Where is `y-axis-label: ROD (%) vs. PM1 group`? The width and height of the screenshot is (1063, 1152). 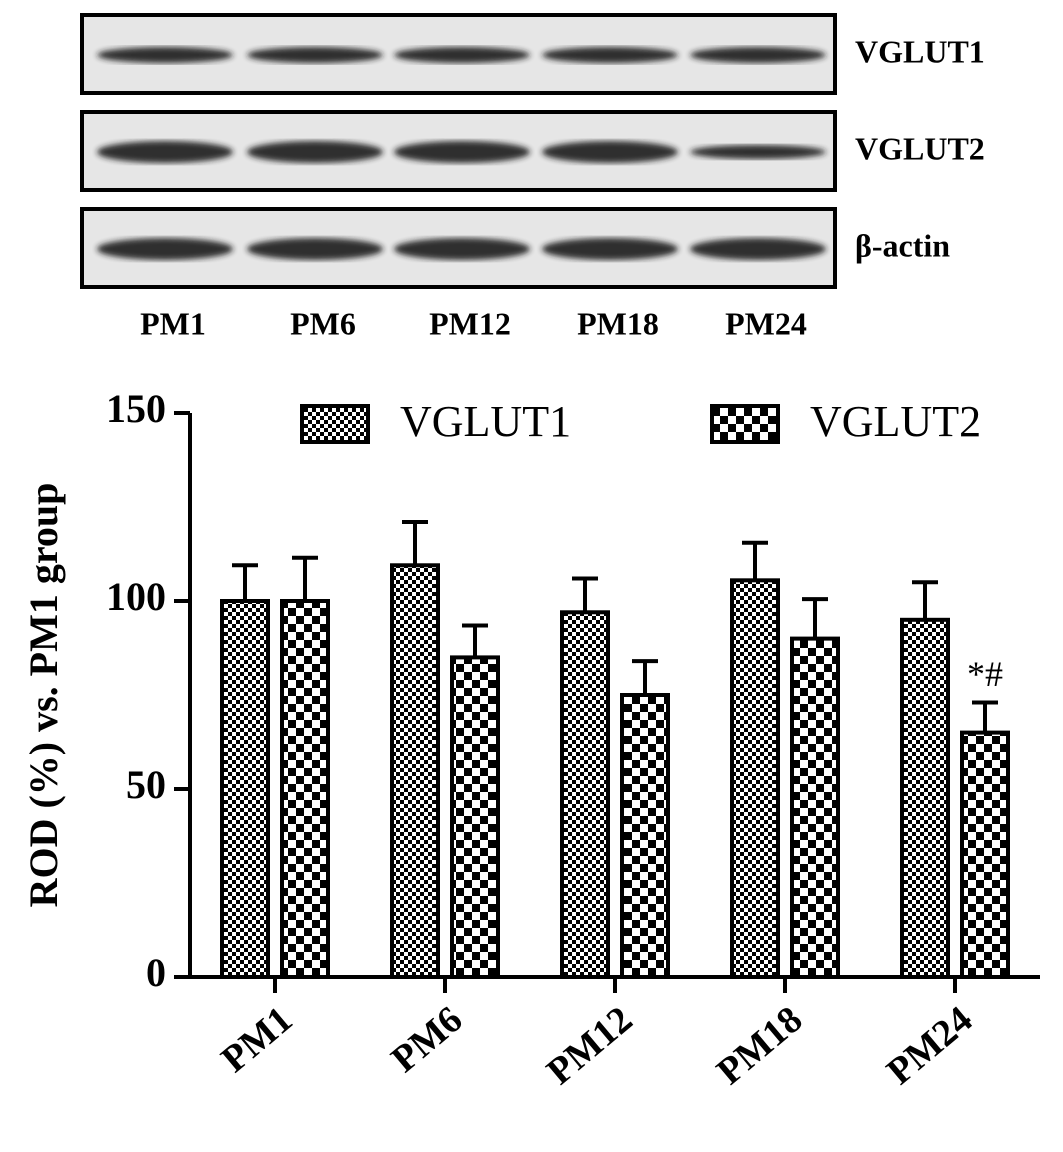
y-axis-label: ROD (%) vs. PM1 group is located at coordinates (43, 695).